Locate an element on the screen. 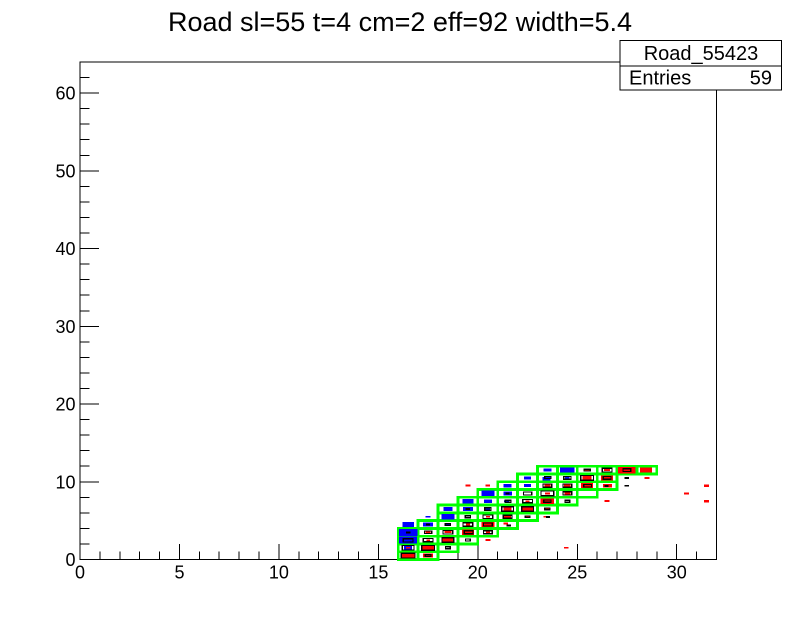  svg-text: 59 is located at coordinates (761, 79).